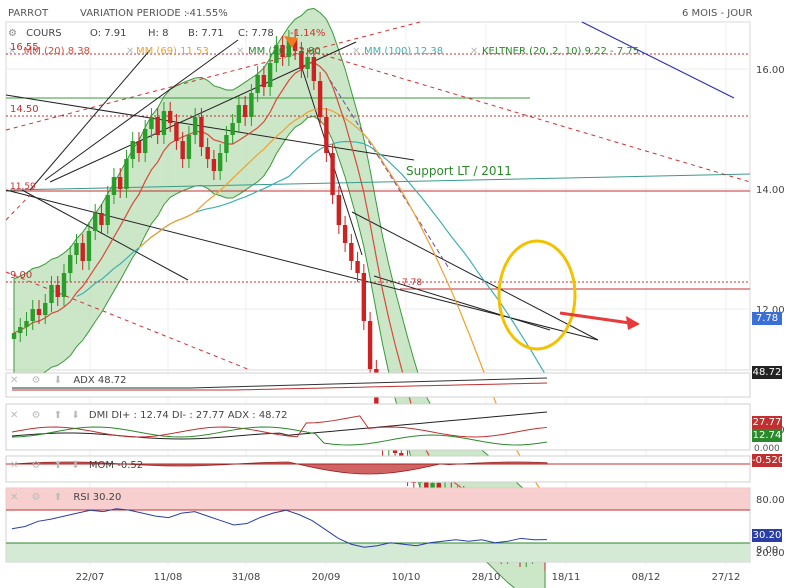 This screenshot has height=588, width=788. What do you see at coordinates (24, 109) in the screenshot?
I see `level-1450-label: 14.50` at bounding box center [24, 109].